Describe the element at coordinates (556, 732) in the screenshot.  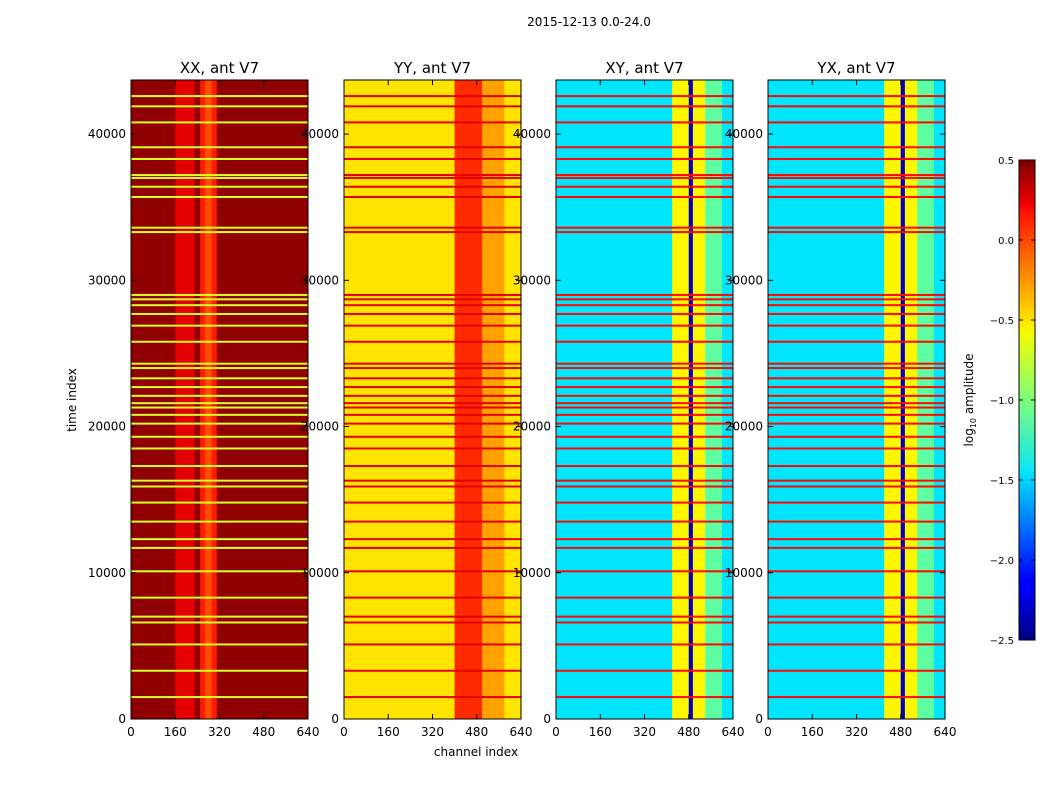
I see `panel-3-xtick-label-0: 0` at that location.